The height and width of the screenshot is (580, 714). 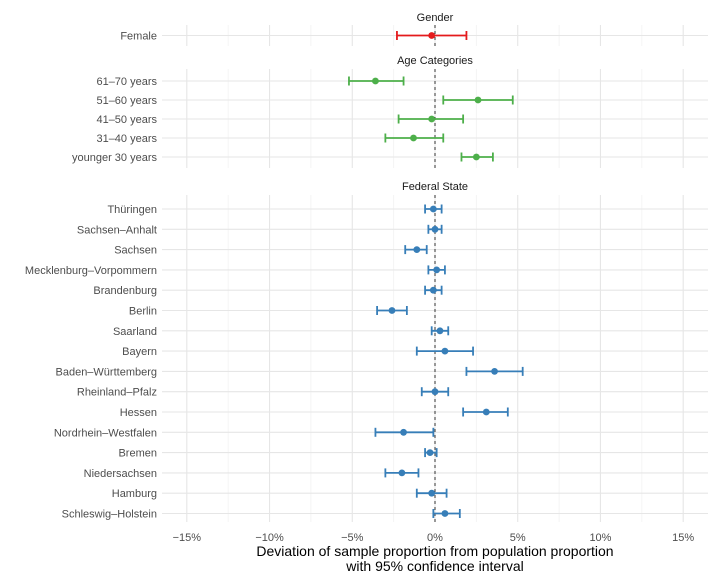 What do you see at coordinates (109, 515) in the screenshot?
I see `category-label: Schleswig–Holstein` at bounding box center [109, 515].